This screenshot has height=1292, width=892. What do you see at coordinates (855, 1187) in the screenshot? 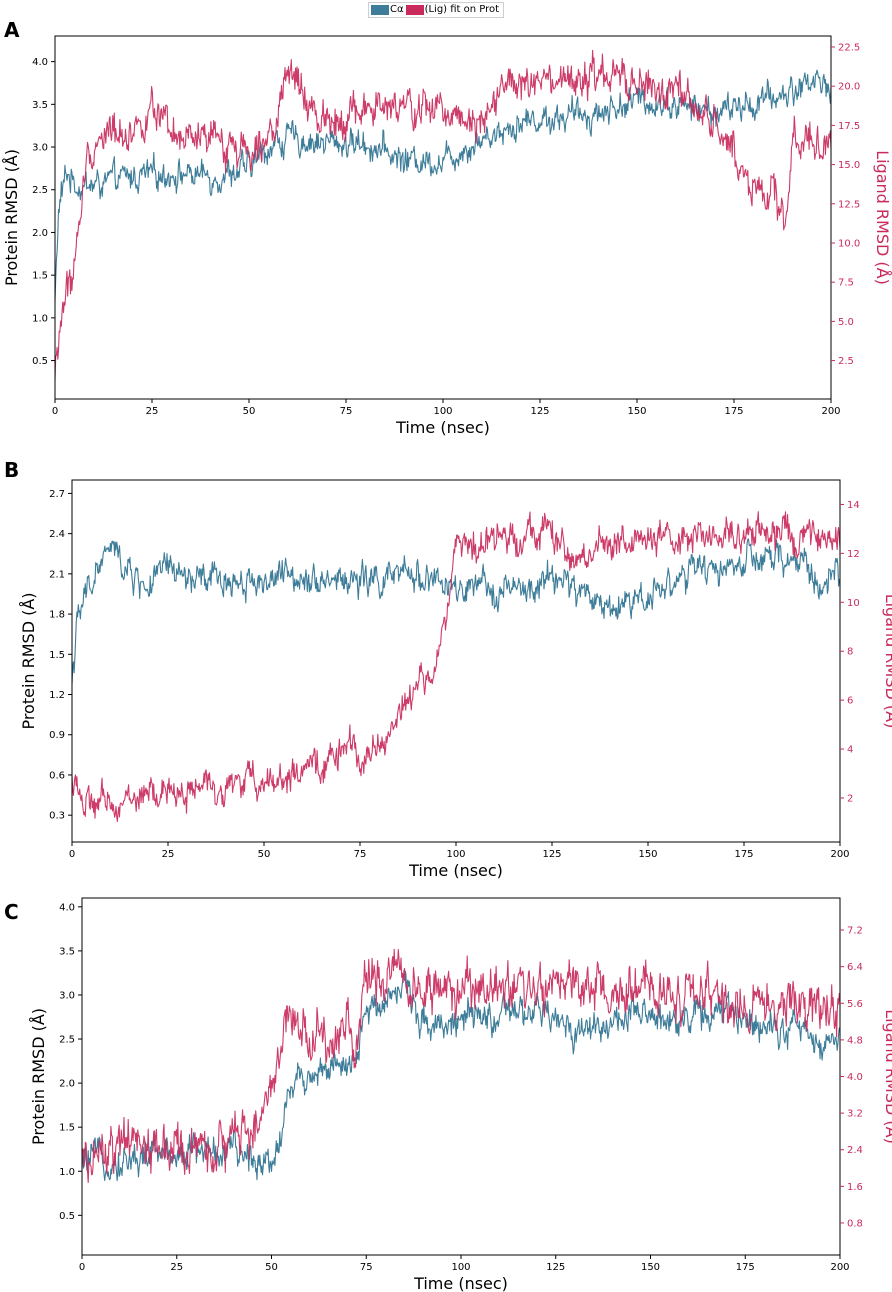
I see `y-right-tick-label: 1.6` at bounding box center [855, 1187].